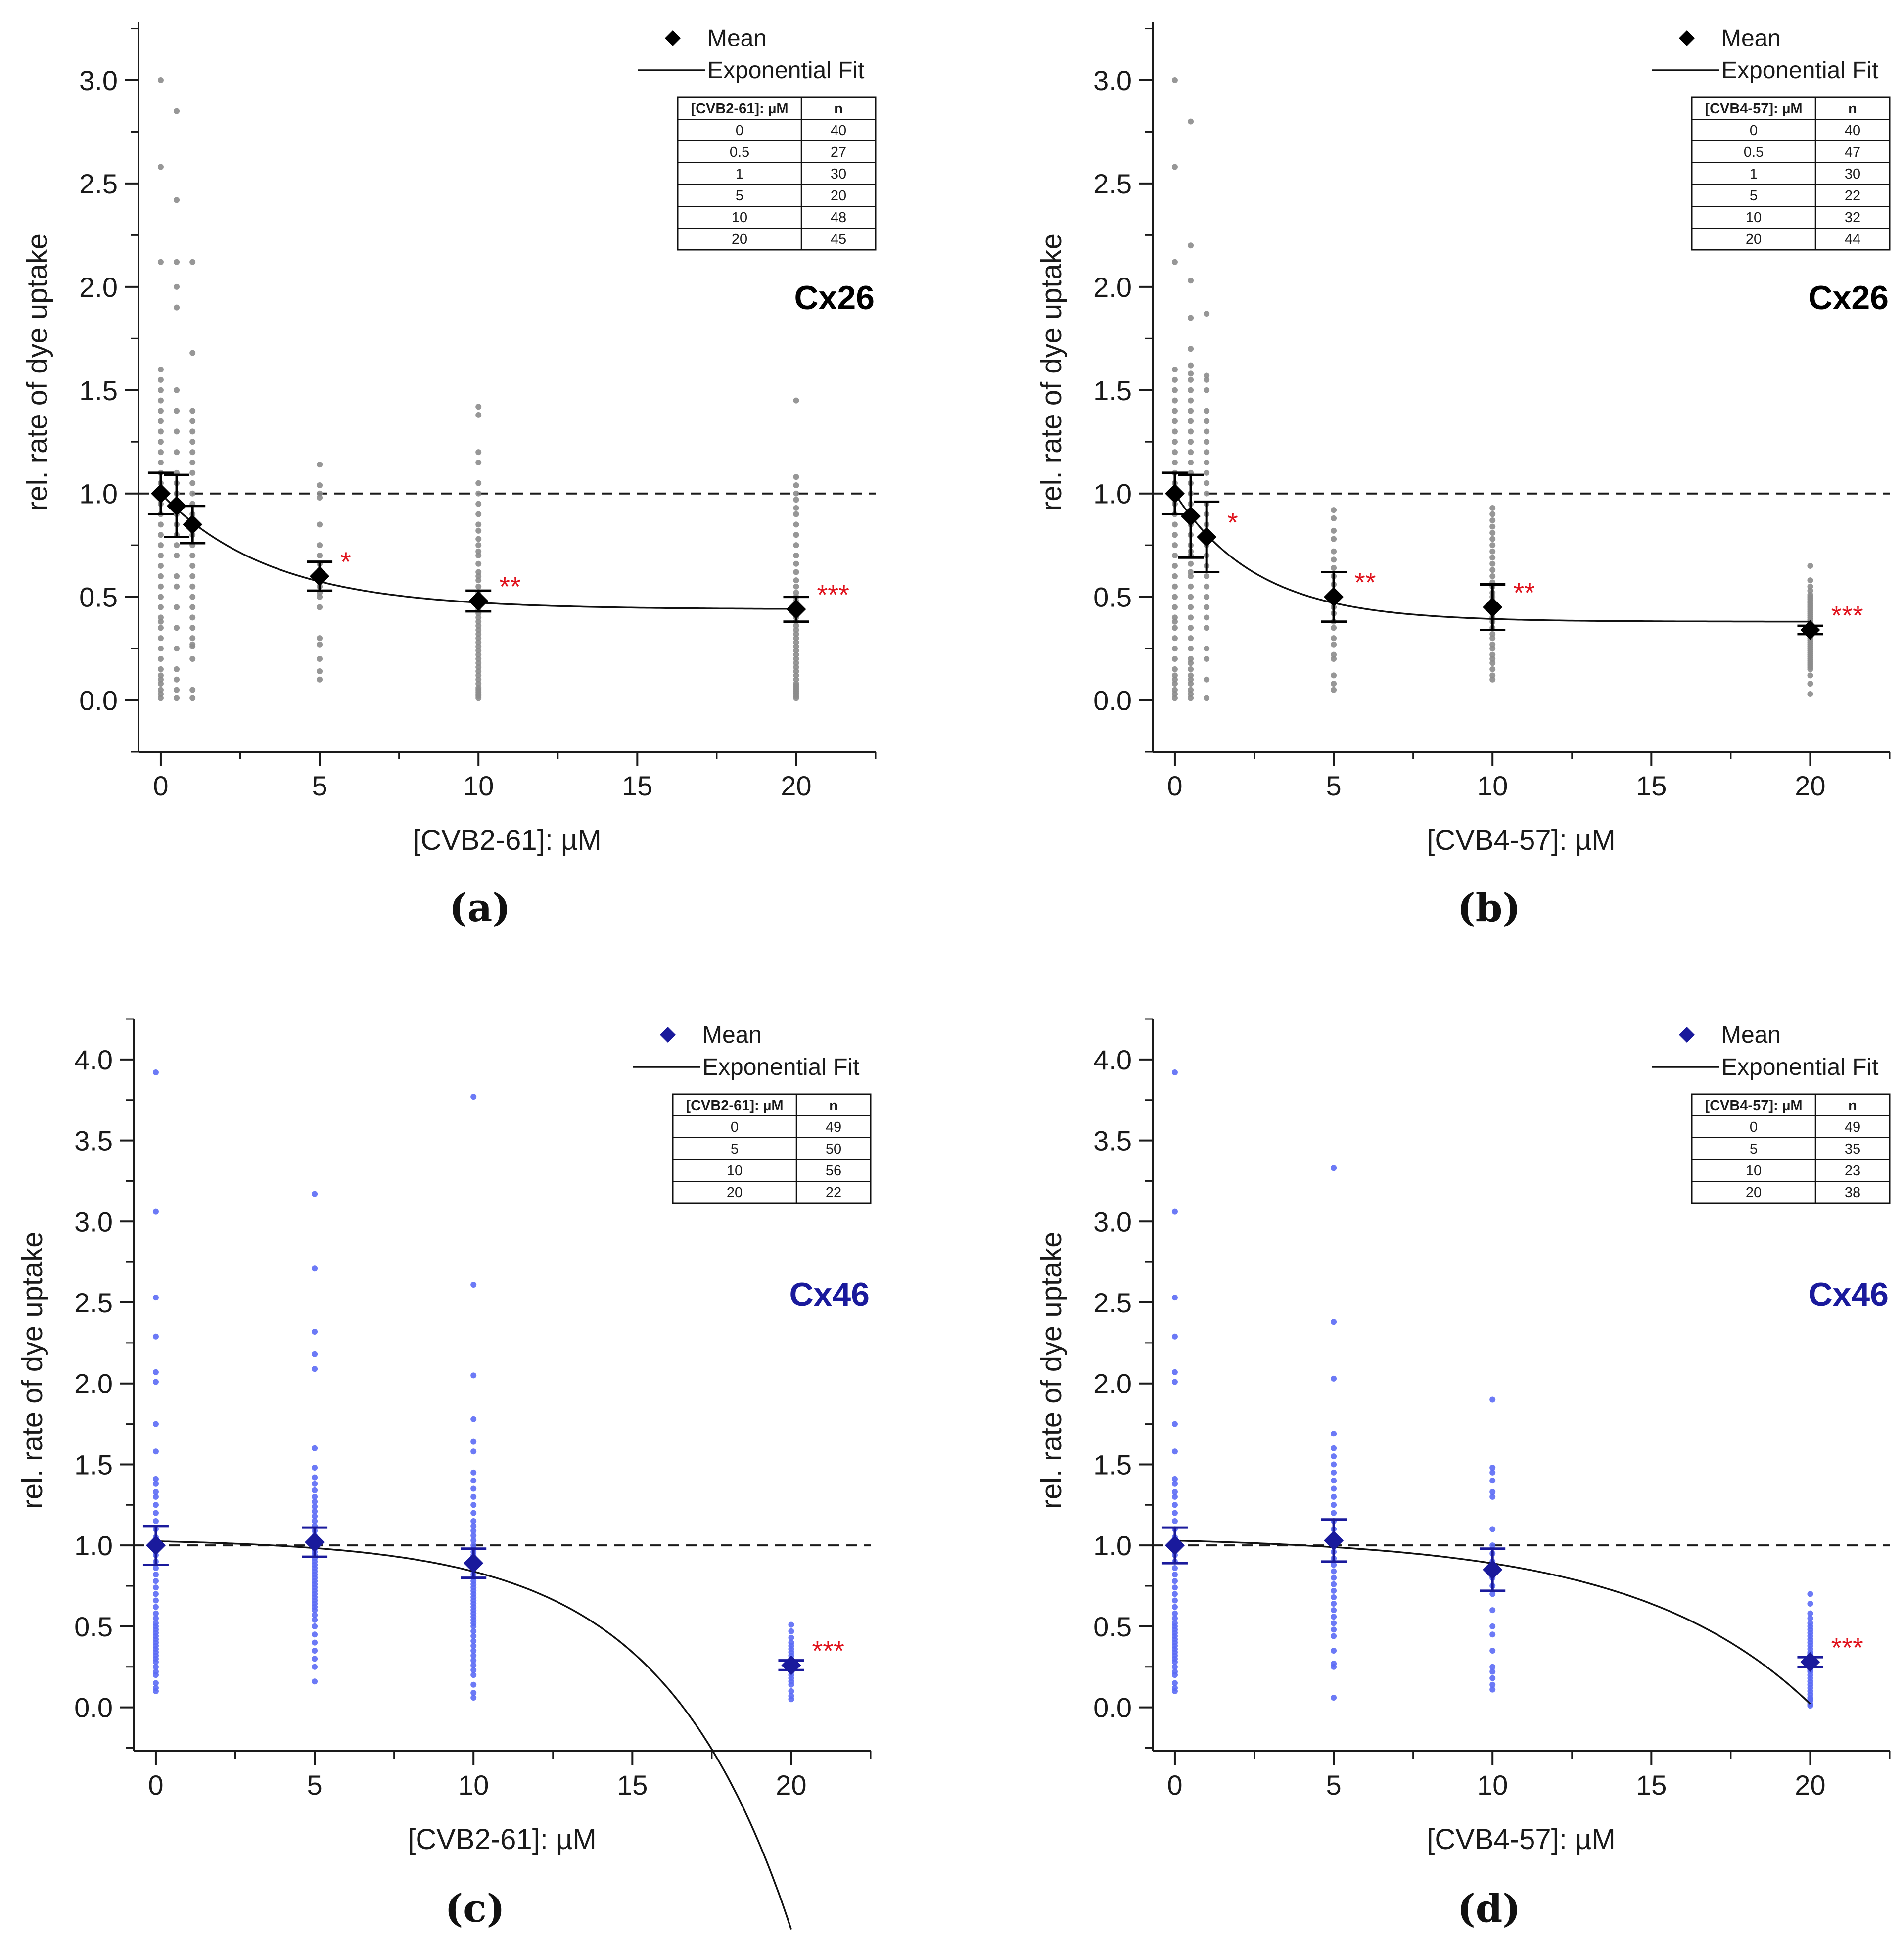 The width and height of the screenshot is (1904, 1945). What do you see at coordinates (1489, 1908) in the screenshot?
I see `panel-label: (d)` at bounding box center [1489, 1908].